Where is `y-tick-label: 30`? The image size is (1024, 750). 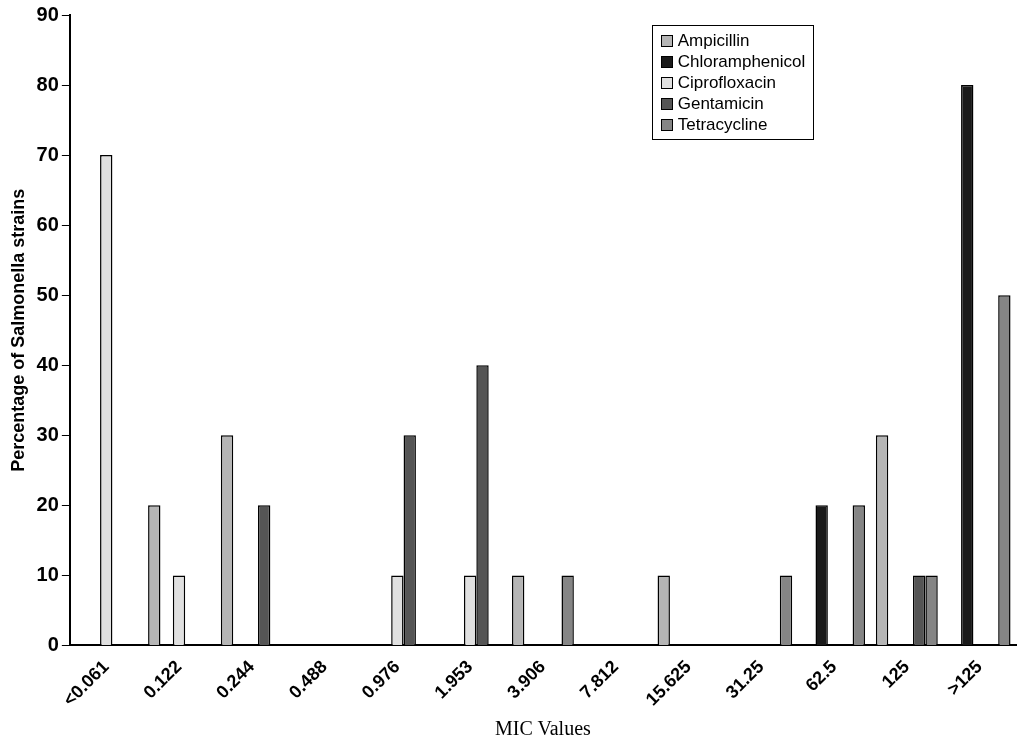
y-tick-label: 30 is located at coordinates (47, 433).